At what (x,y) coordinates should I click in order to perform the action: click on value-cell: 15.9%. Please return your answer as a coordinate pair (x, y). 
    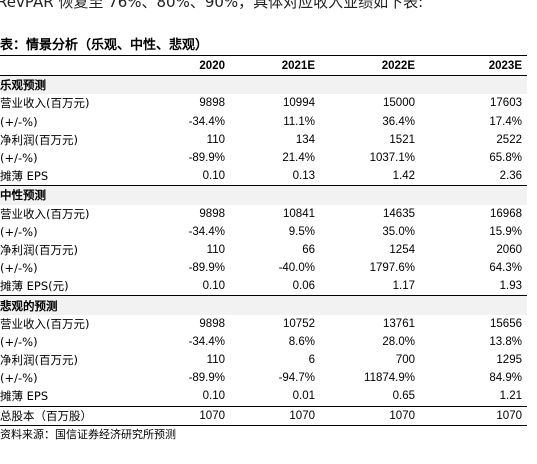
    Looking at the image, I should click on (505, 231).